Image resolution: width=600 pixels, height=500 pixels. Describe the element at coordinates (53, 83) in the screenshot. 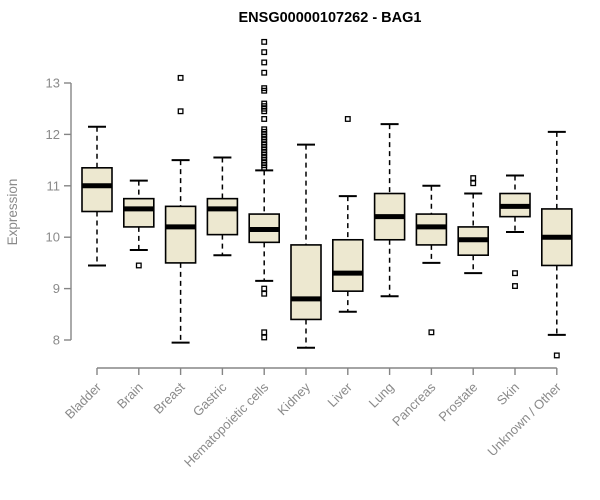

I see `y-tick-label: 13` at that location.